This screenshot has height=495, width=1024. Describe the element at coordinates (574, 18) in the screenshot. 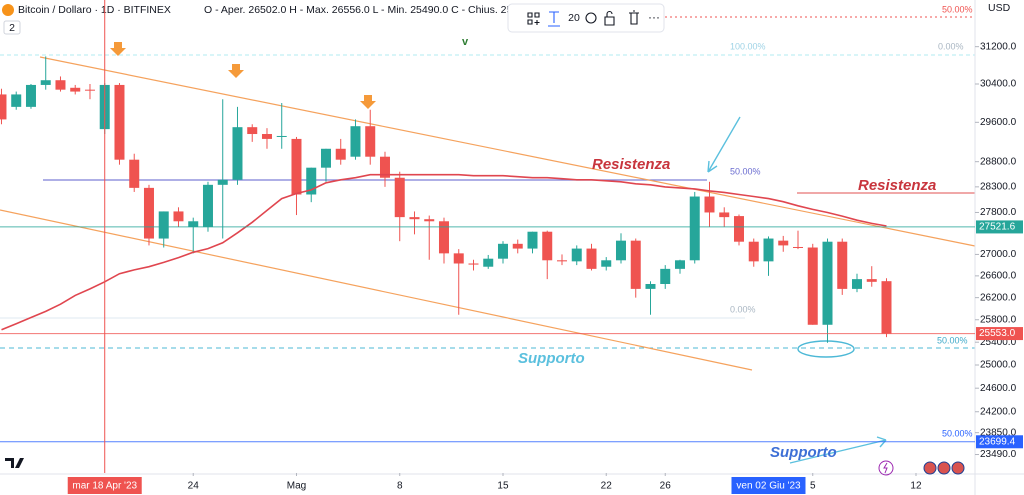

I see `toolbar-size: 20` at that location.